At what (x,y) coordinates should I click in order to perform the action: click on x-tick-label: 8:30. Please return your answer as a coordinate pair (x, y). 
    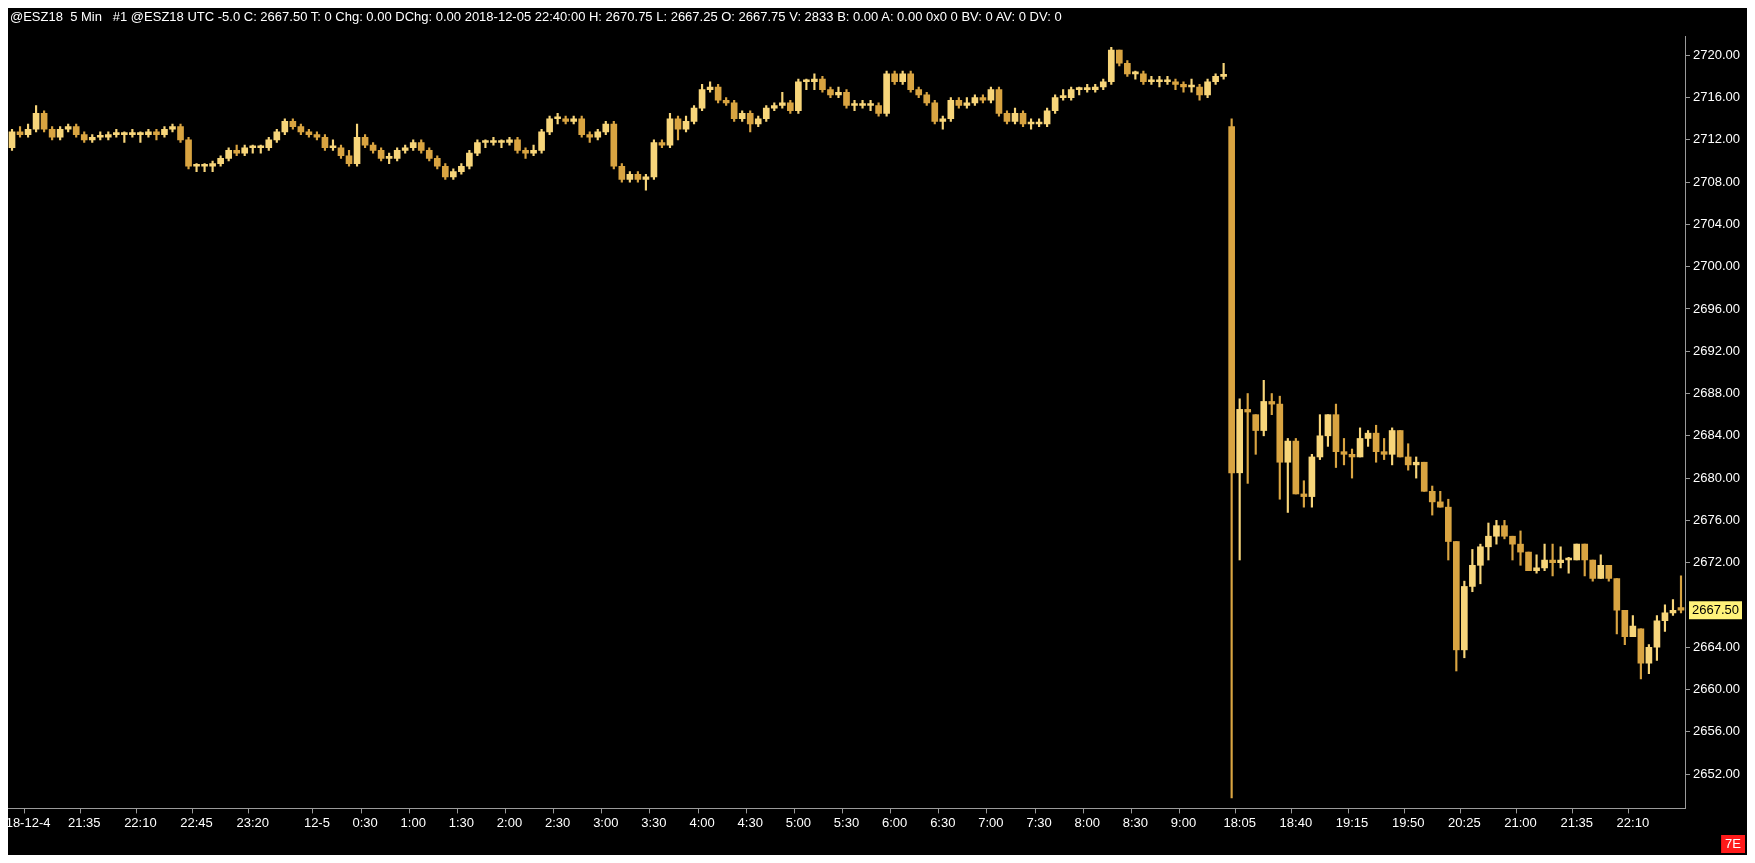
    Looking at the image, I should click on (1135, 822).